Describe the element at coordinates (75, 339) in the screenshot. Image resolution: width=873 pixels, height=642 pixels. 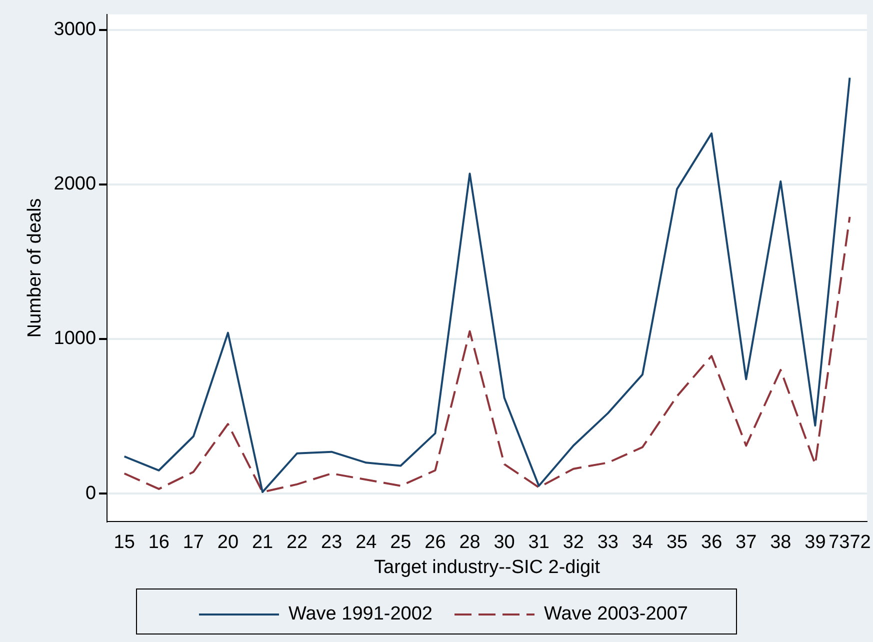
I see `y-tick-label: 1000` at that location.